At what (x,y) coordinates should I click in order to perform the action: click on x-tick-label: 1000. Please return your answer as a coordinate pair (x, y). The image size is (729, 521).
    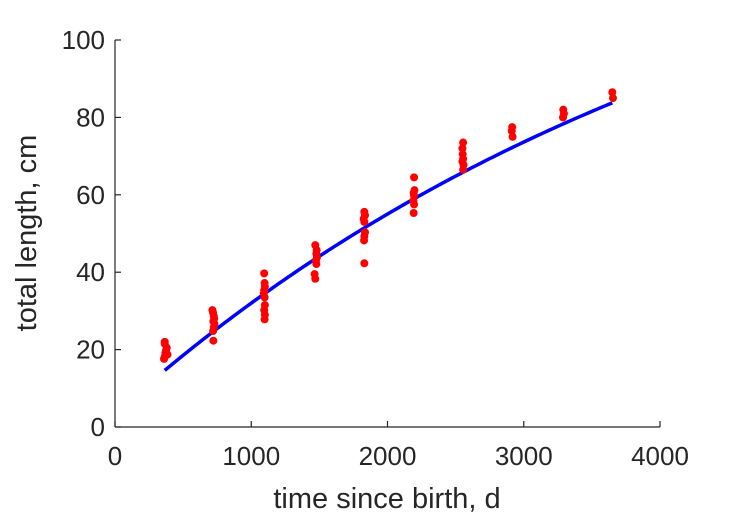
    Looking at the image, I should click on (251, 456).